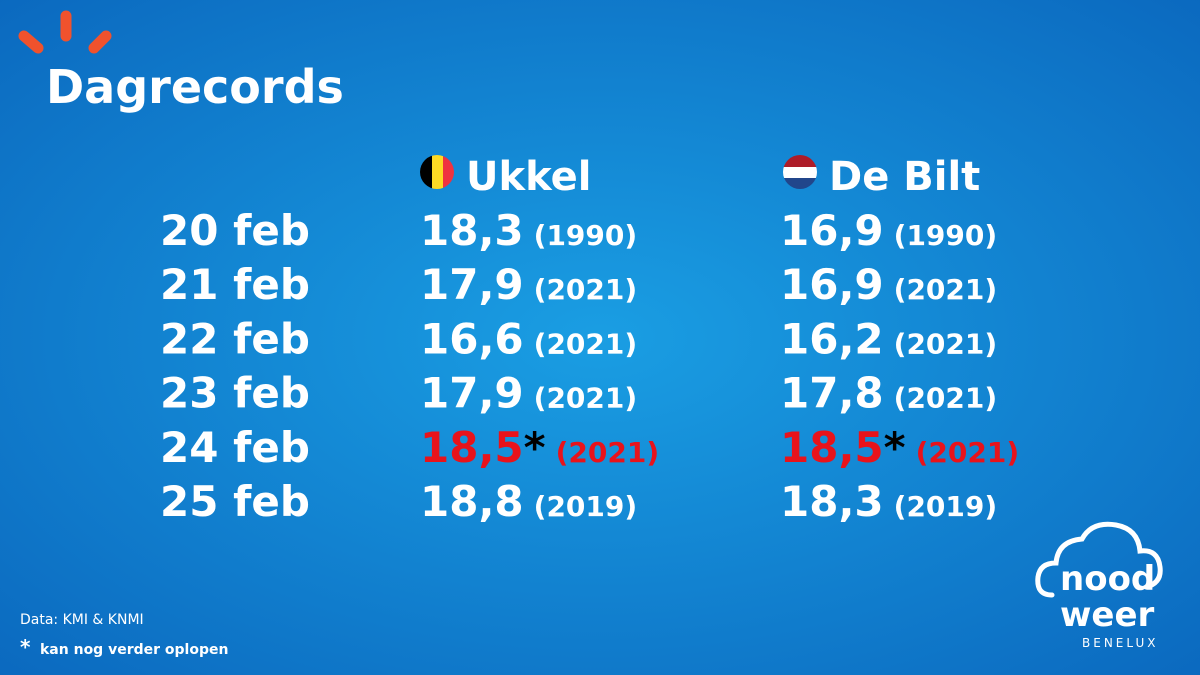 The width and height of the screenshot is (1200, 675). Describe the element at coordinates (472, 338) in the screenshot. I see `record-value: 16,6` at that location.